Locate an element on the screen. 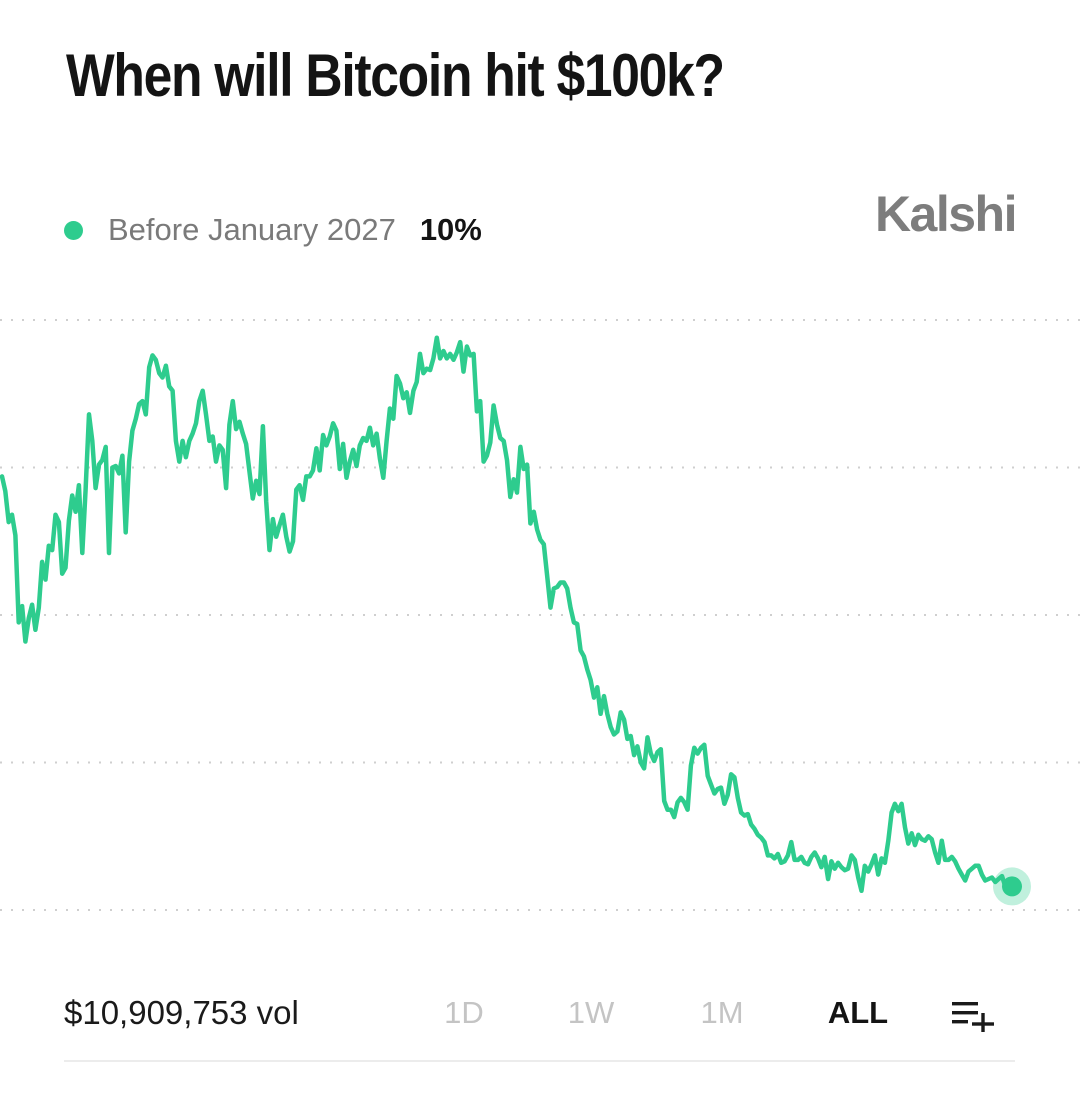  end-marker-point is located at coordinates (1012, 886).